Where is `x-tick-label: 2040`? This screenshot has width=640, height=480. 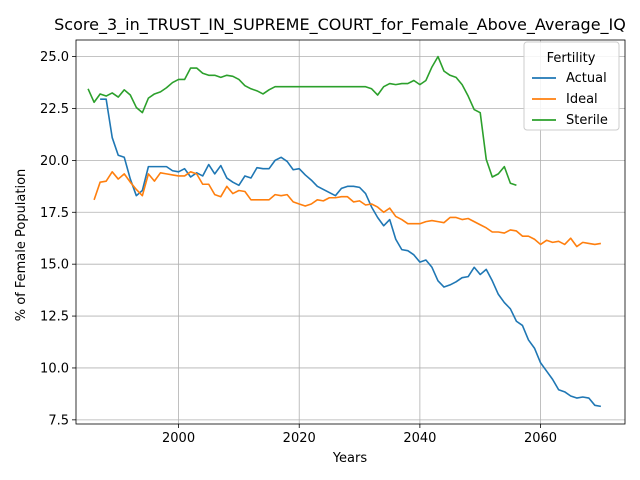 x-tick-label: 2040 is located at coordinates (419, 438).